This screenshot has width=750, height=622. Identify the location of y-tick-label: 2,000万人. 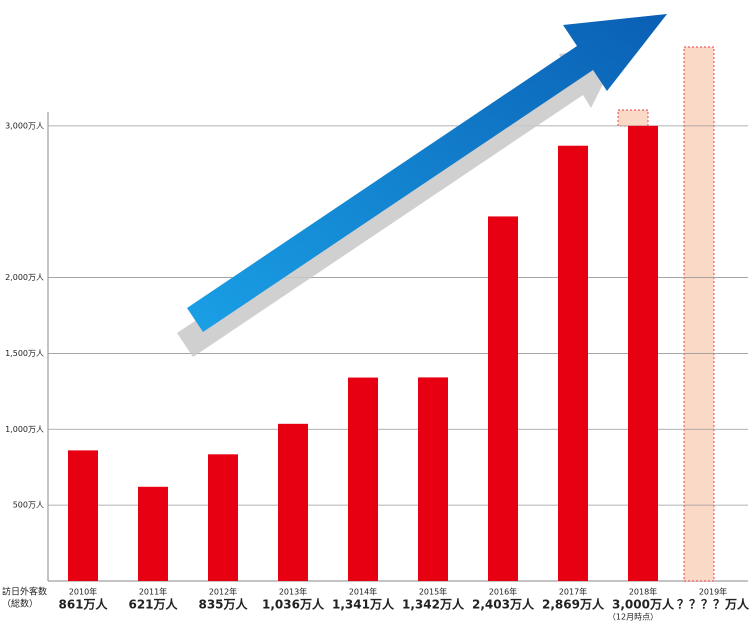
(24, 277).